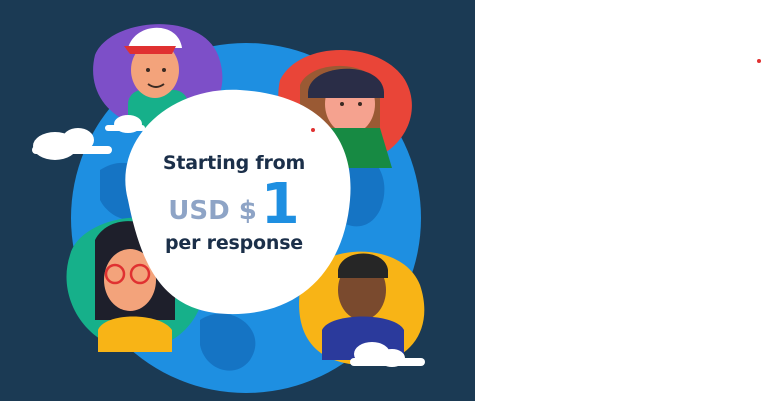  What do you see at coordinates (234, 162) in the screenshot?
I see `price-prefix: Starting from` at bounding box center [234, 162].